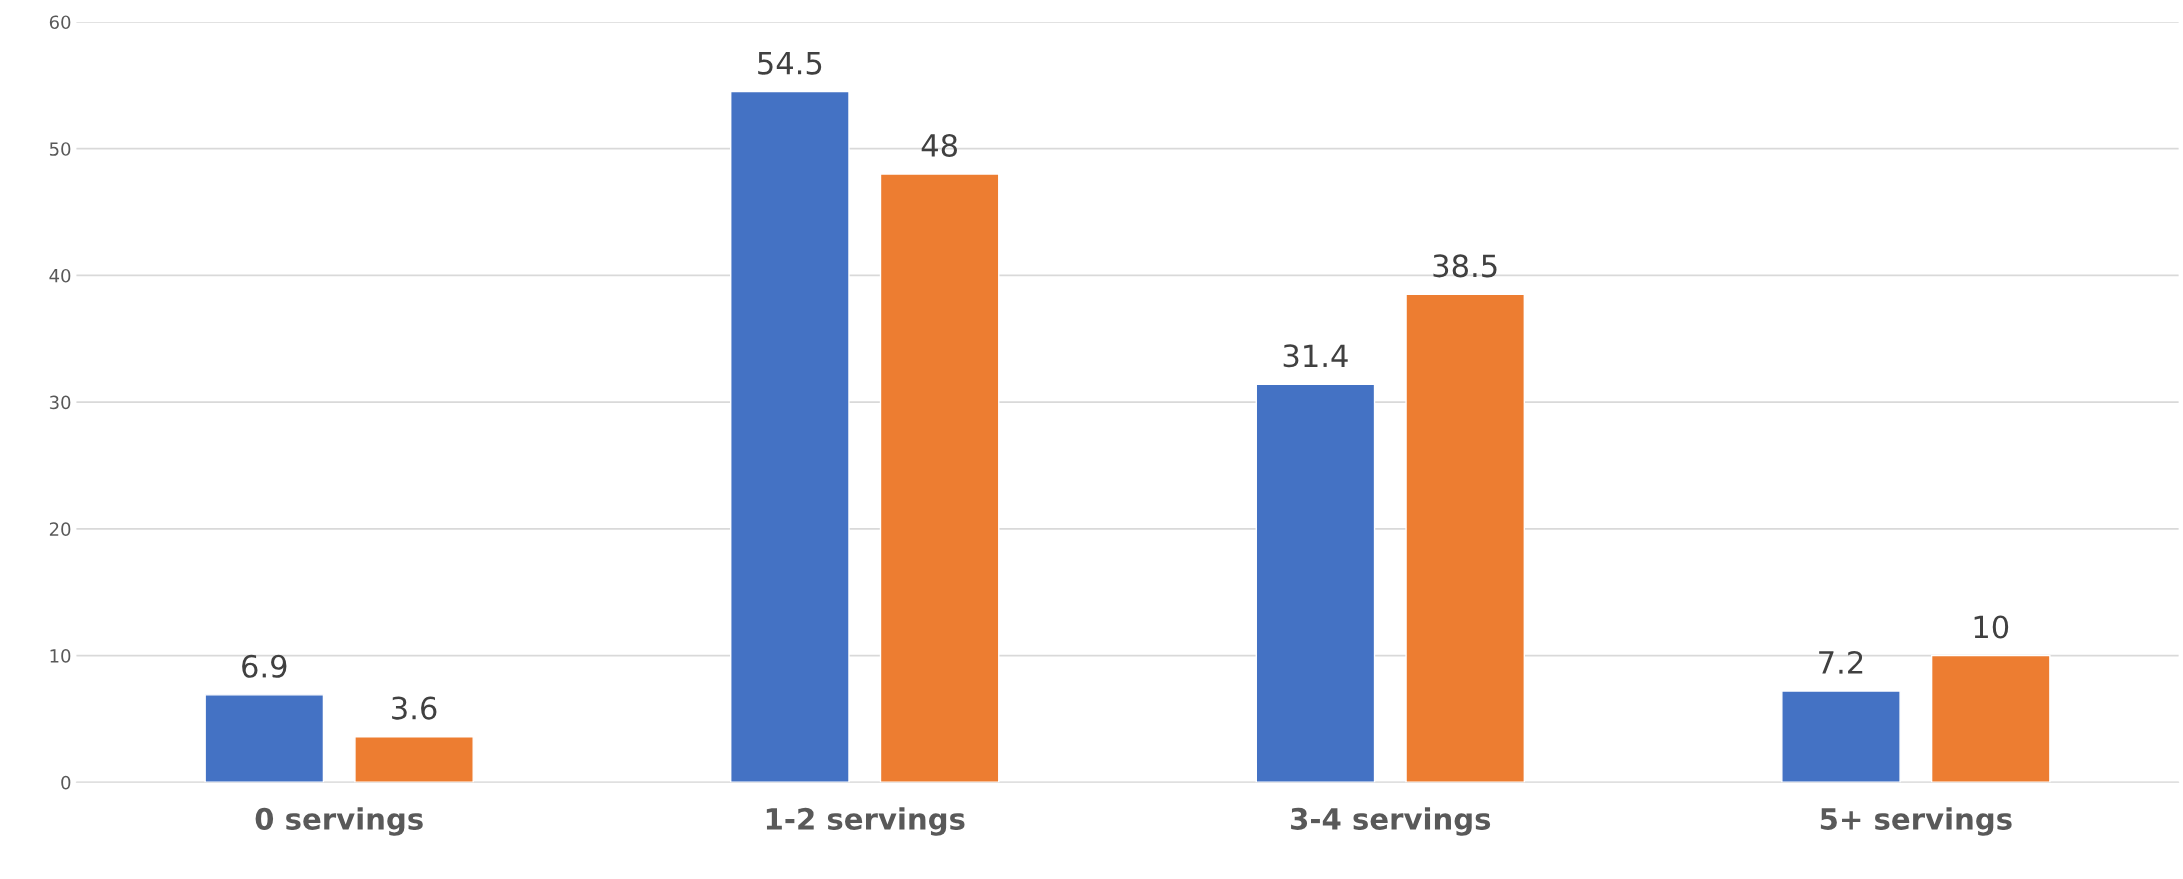 This screenshot has height=879, width=2183. I want to click on data-label: 48, so click(939, 145).